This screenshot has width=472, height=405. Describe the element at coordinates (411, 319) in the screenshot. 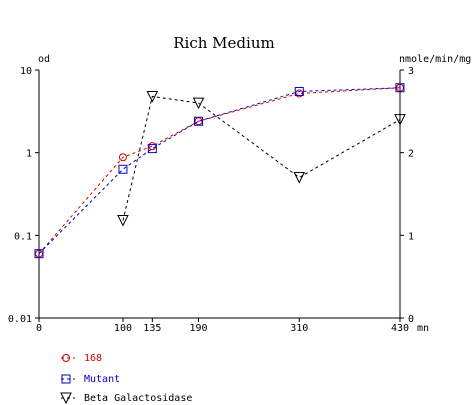

I see `right-tick-label: 0` at that location.